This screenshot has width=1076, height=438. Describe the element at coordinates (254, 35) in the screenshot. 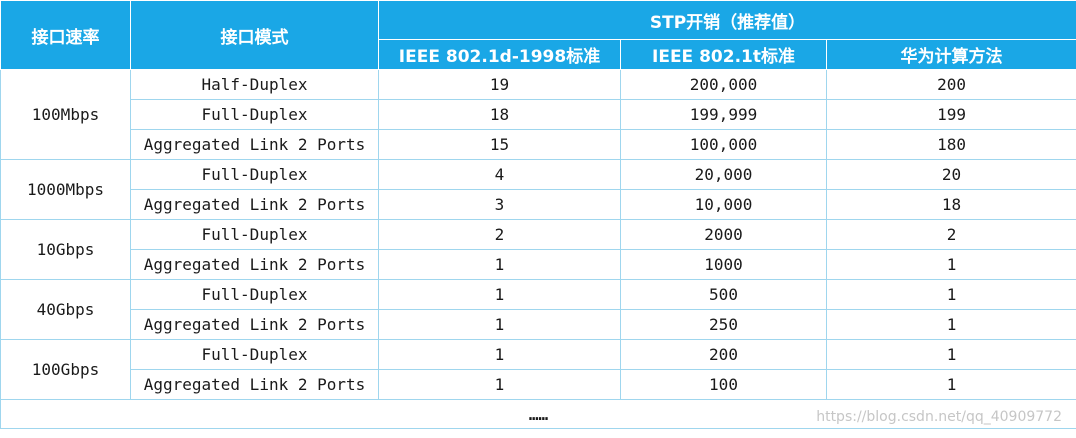

I see `header-mode: 接口模式` at that location.